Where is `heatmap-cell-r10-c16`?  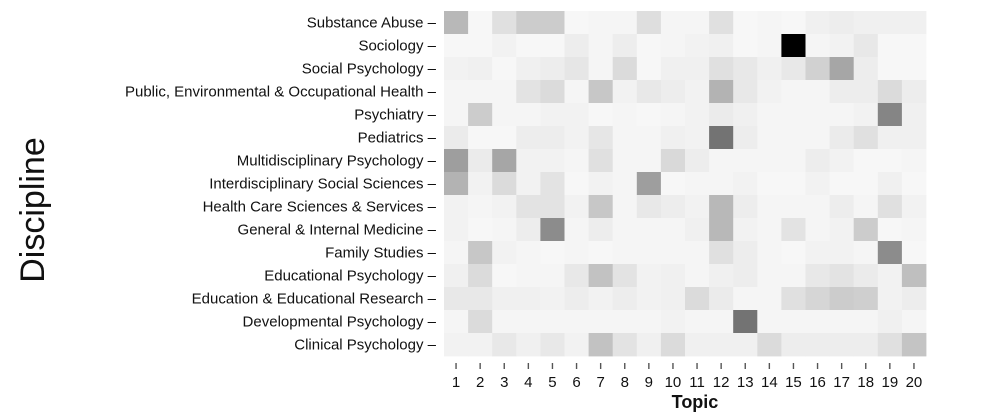 heatmap-cell-r10-c16 is located at coordinates (817, 230).